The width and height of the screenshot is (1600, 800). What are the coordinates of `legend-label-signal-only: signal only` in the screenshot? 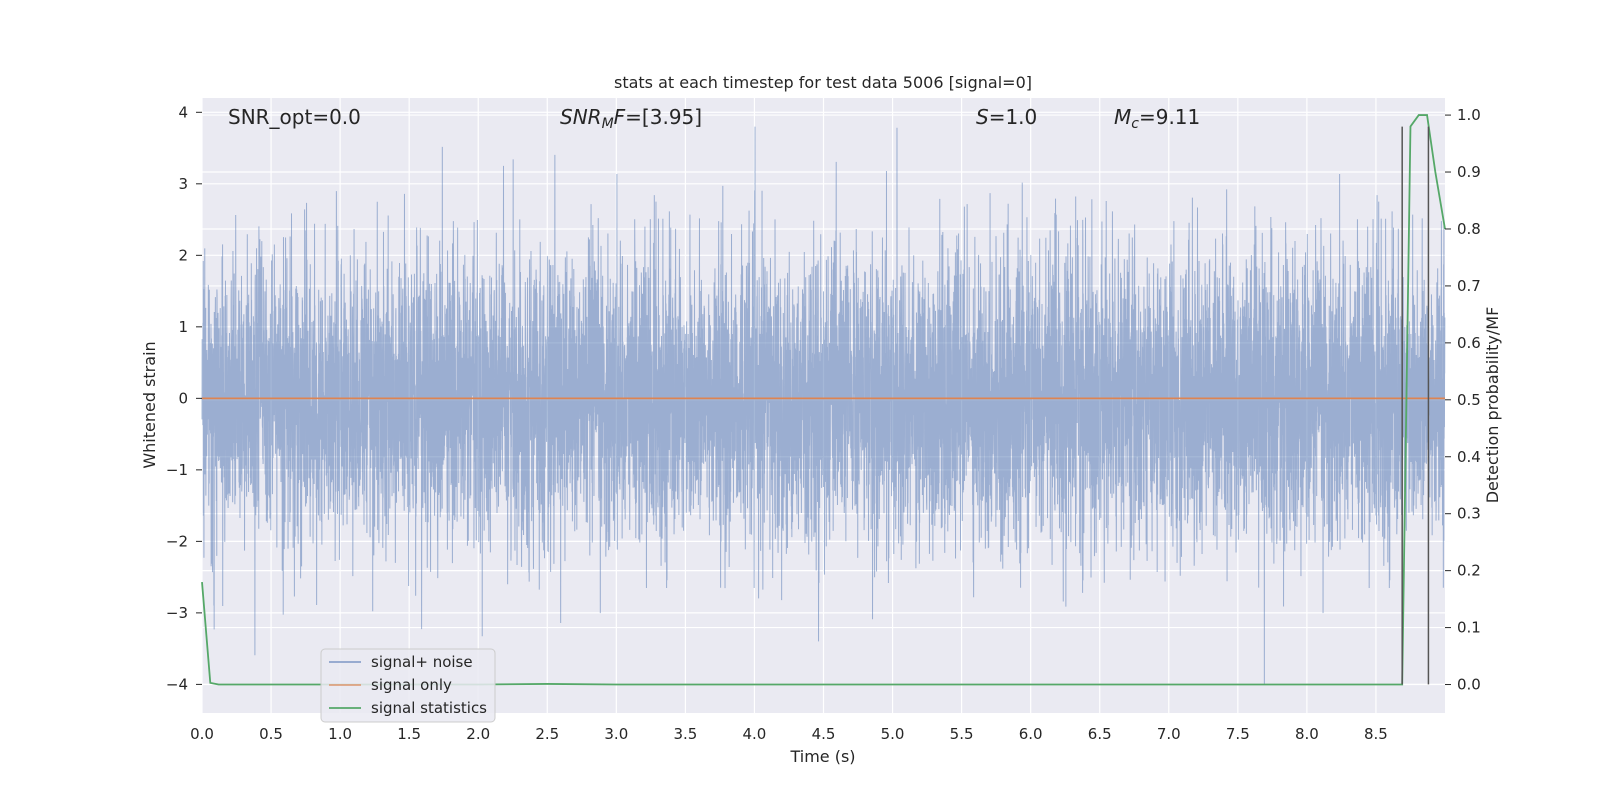 It's located at (411, 685).